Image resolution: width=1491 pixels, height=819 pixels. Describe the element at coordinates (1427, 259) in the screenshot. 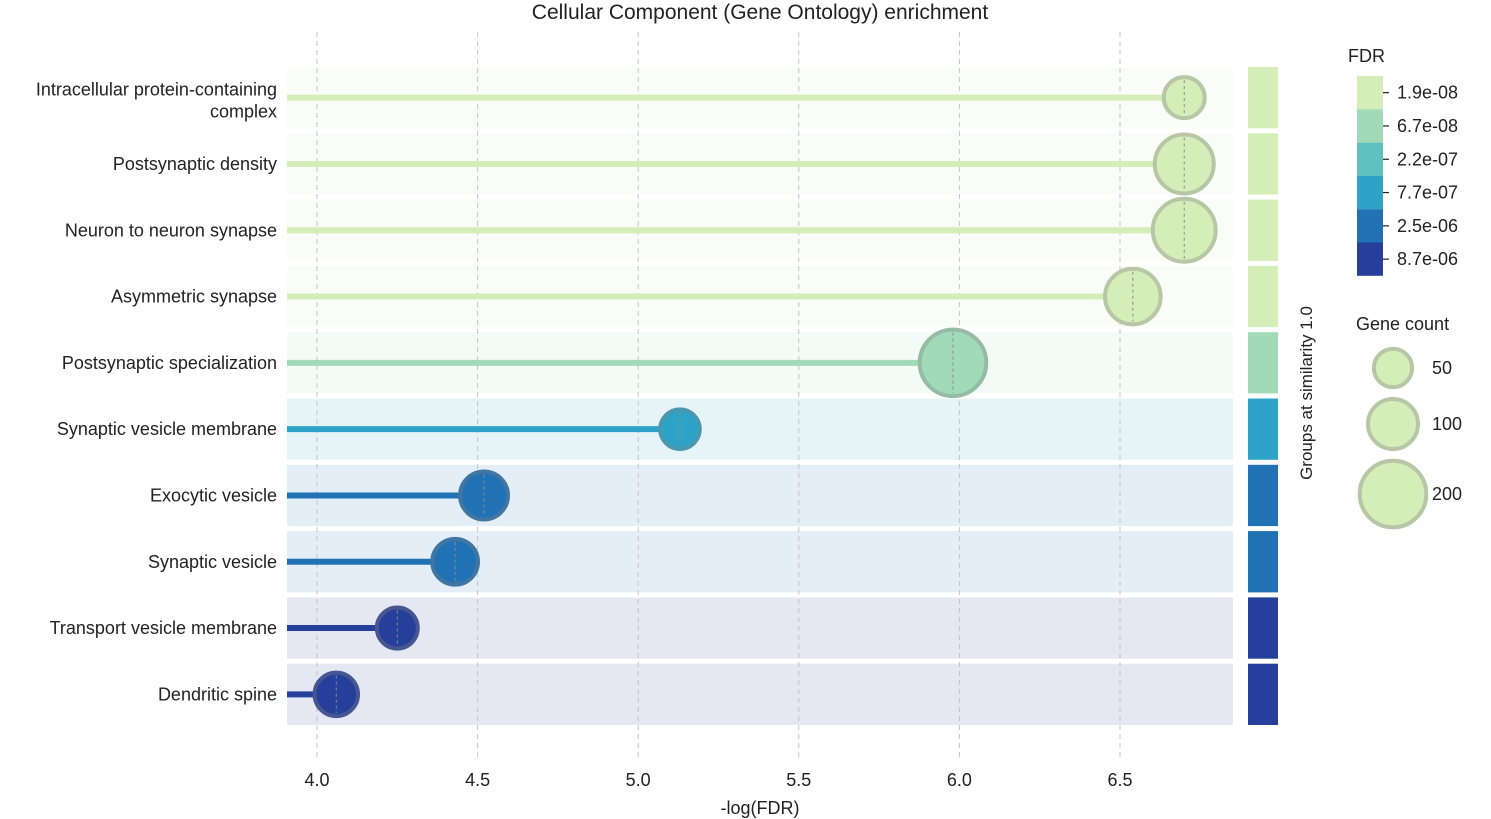

I see `fdr-legend-label: 8.7e-06` at that location.